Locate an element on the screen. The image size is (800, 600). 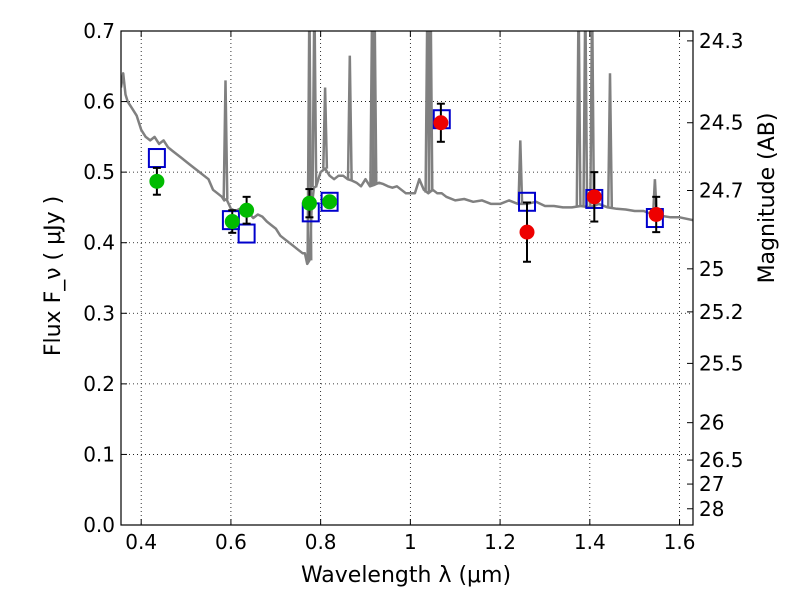
y-tick-label: 0.6 is located at coordinates (99, 102).